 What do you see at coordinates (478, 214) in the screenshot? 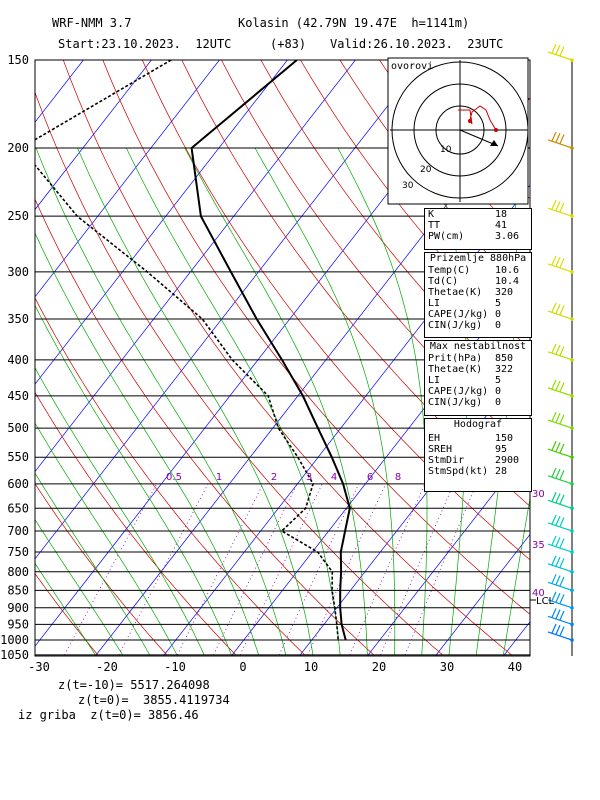
I see `index-row: K 18` at bounding box center [478, 214].